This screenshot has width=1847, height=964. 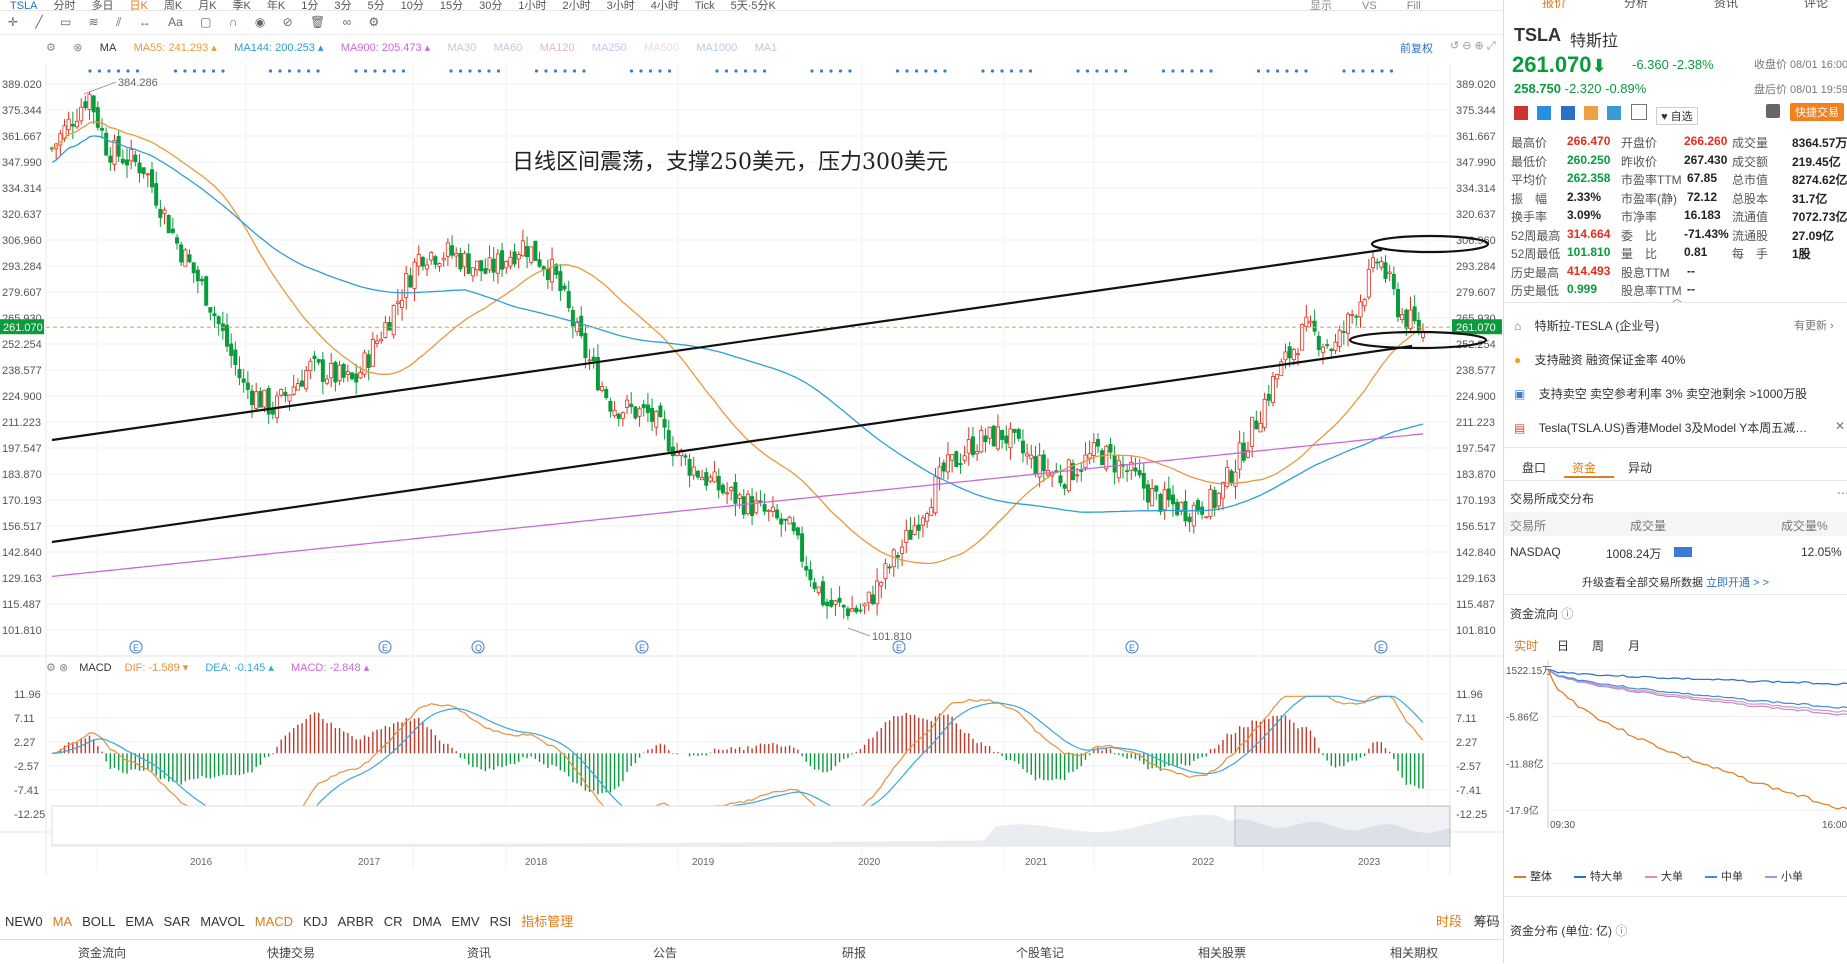 I want to click on trash-icon: 🗑, so click(x=318, y=22).